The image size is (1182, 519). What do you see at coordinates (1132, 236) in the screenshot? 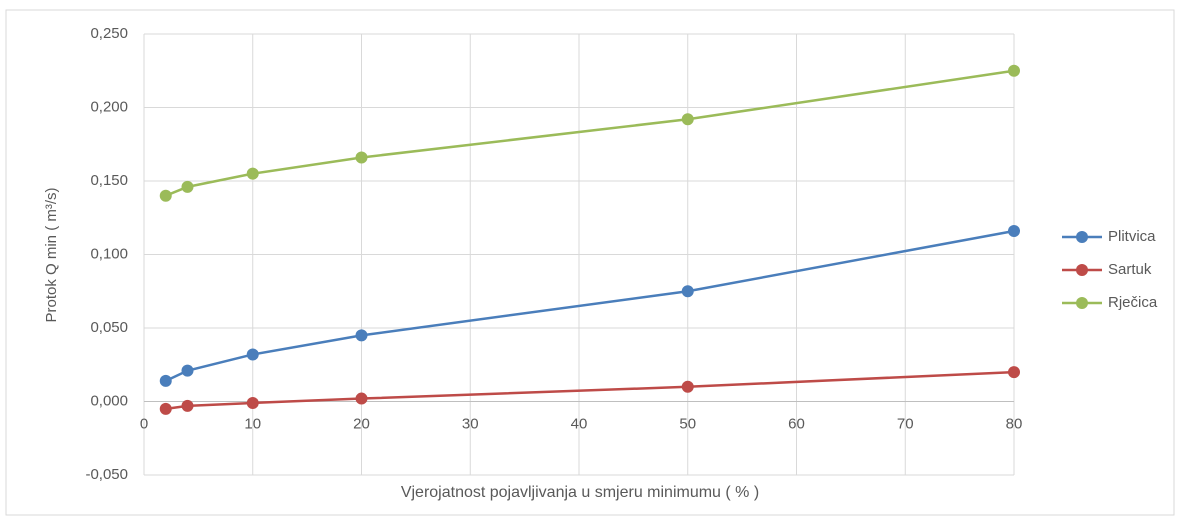
I see `legend-label: Plitvica` at bounding box center [1132, 236].